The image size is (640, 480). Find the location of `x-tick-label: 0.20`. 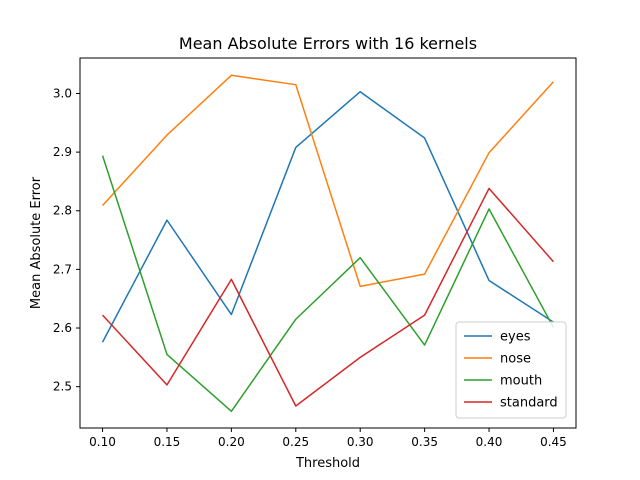

x-tick-label: 0.20 is located at coordinates (231, 442).